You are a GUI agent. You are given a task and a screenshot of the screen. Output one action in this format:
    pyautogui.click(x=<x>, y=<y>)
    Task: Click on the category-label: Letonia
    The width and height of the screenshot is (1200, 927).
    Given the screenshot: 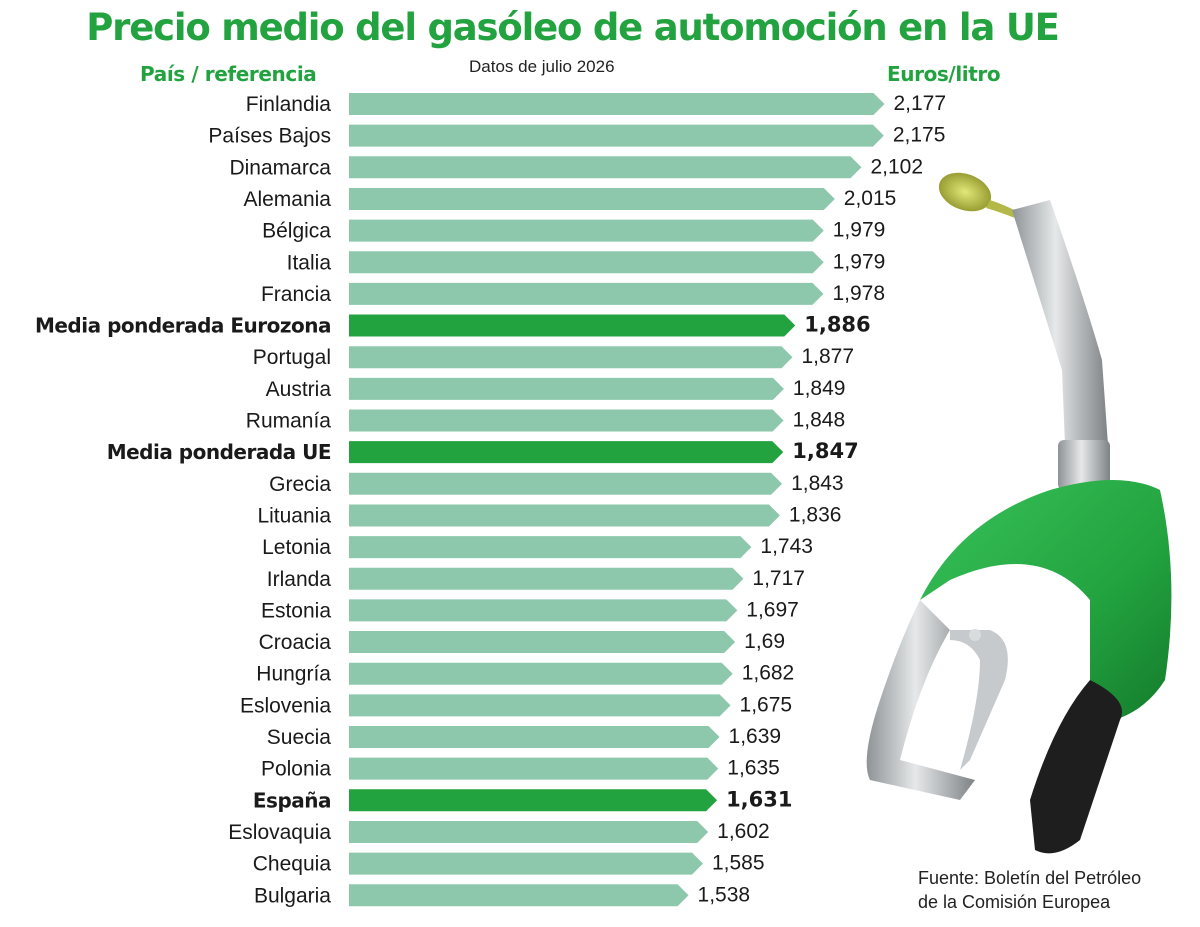 What is the action you would take?
    pyautogui.click(x=296, y=547)
    